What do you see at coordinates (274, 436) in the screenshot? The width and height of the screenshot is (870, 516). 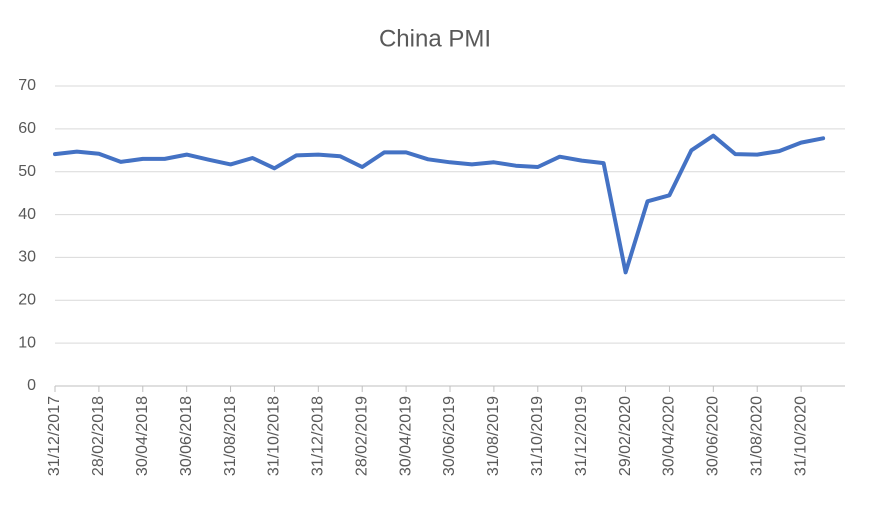 I see `x-tick-label: 31/10/2018` at bounding box center [274, 436].